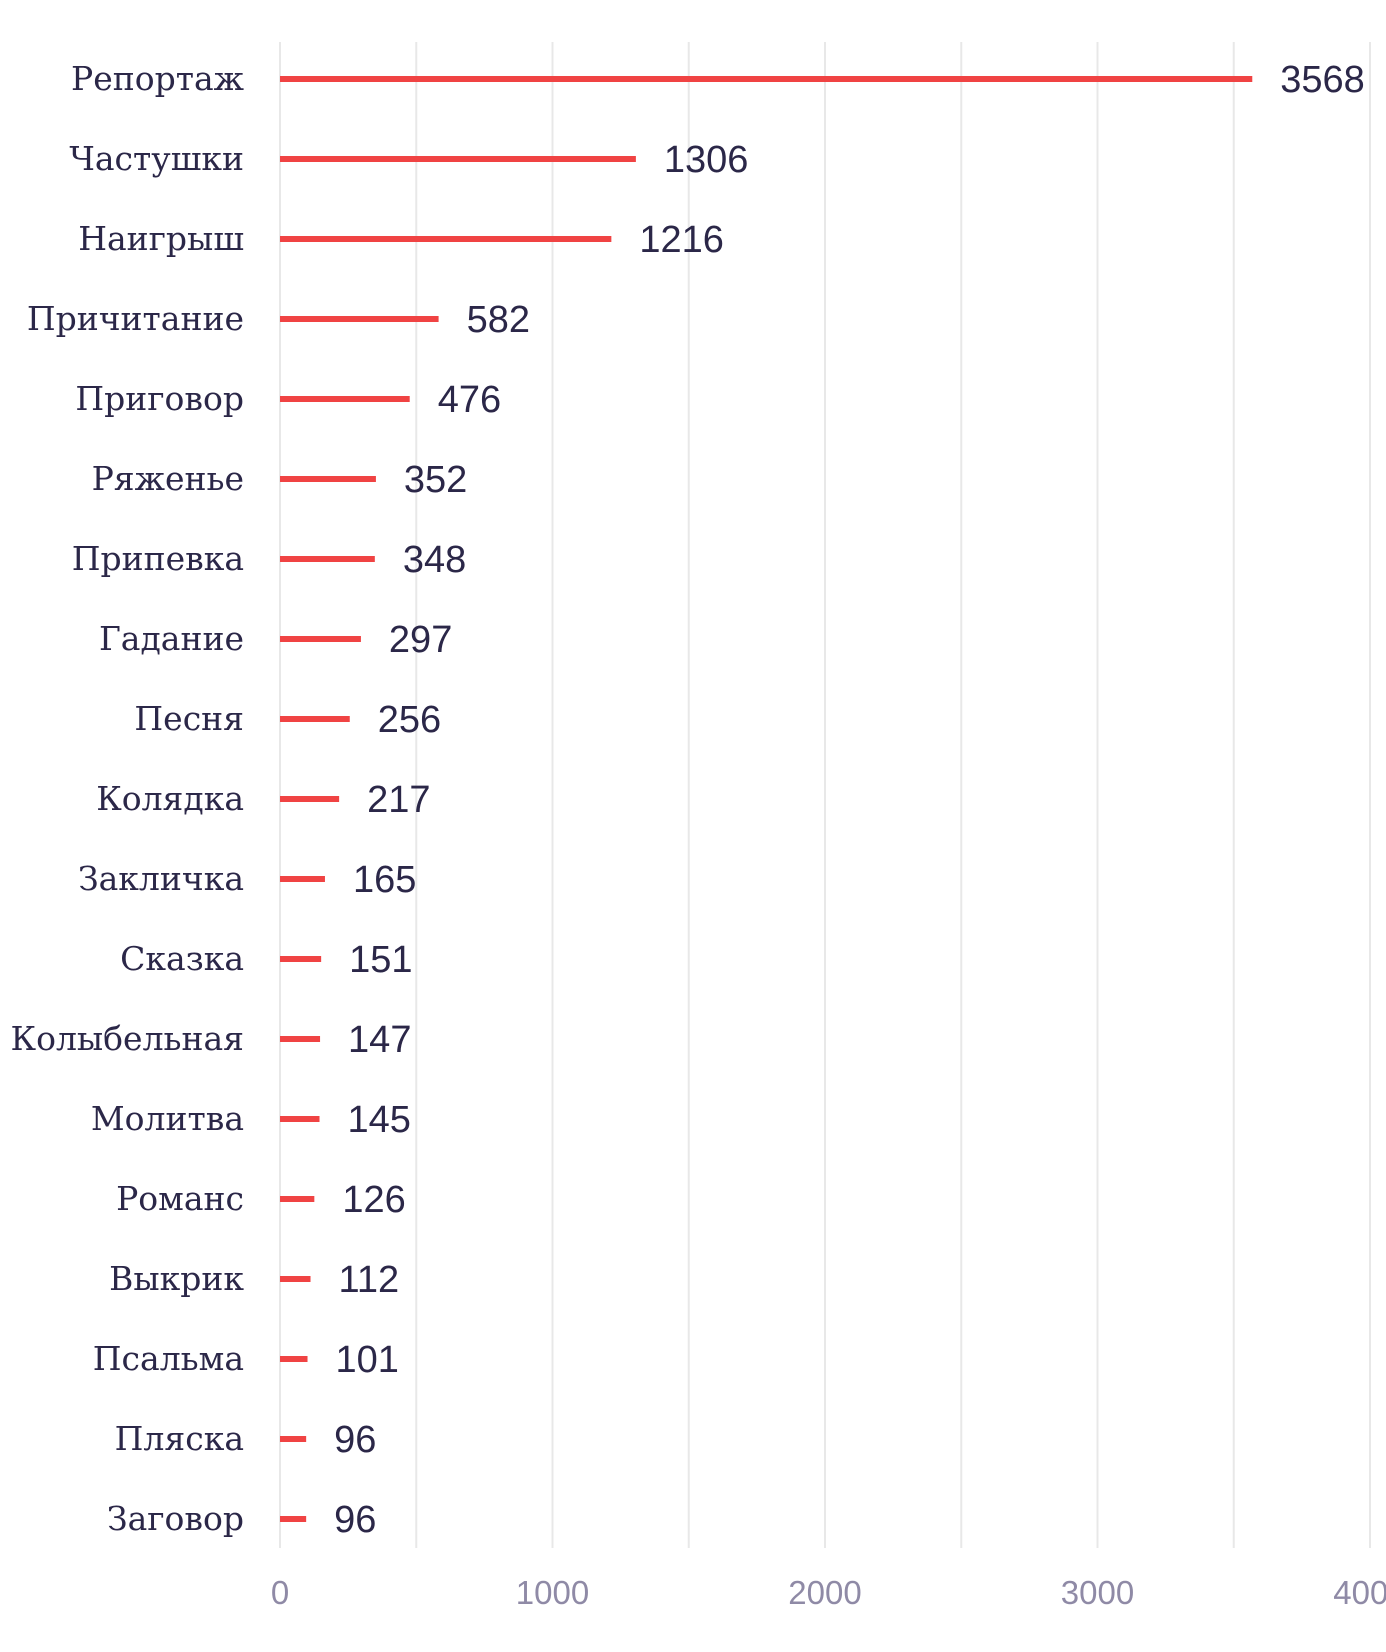  Describe the element at coordinates (369, 1280) in the screenshot. I see `value-label: 112` at that location.